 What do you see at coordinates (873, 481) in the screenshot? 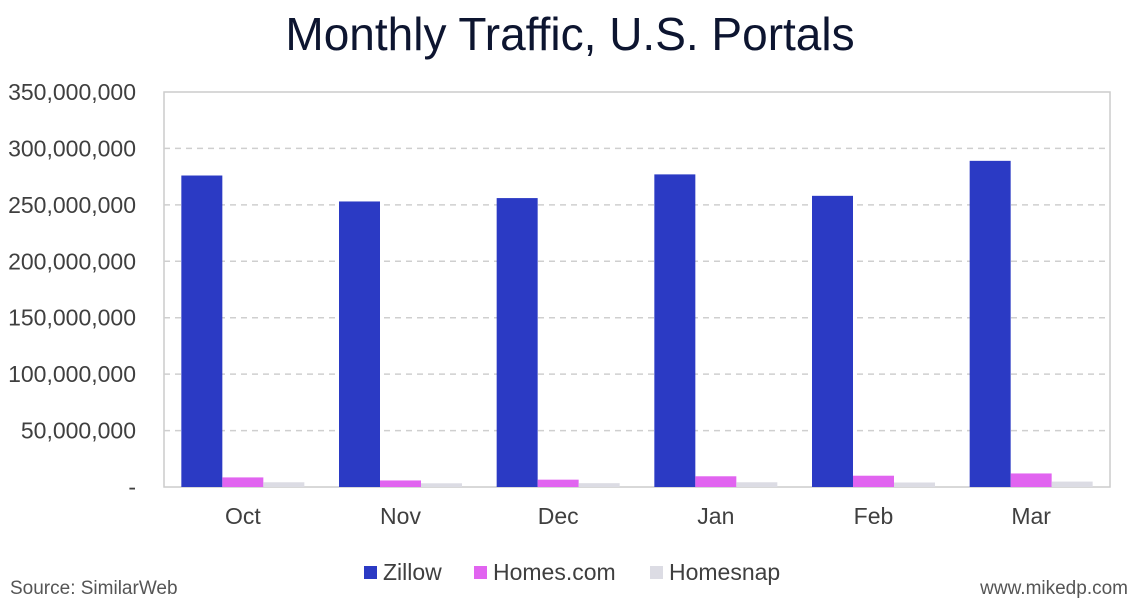
I see `bar-homes-com-feb` at bounding box center [873, 481].